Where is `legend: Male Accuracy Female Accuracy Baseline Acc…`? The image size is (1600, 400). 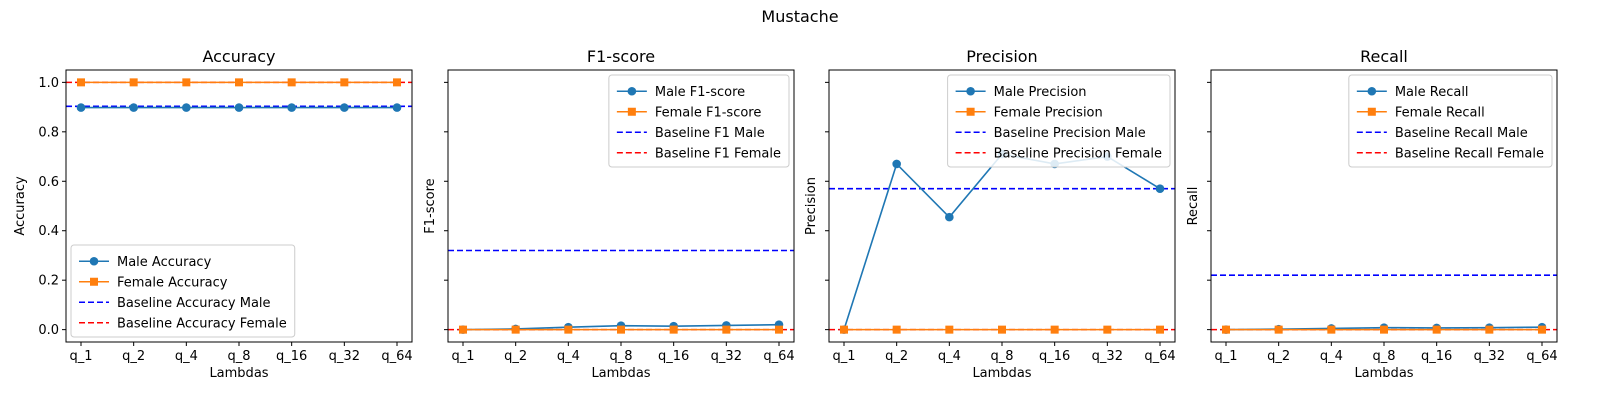
legend: Male Accuracy Female Accuracy Baseline Acc… is located at coordinates (183, 291).